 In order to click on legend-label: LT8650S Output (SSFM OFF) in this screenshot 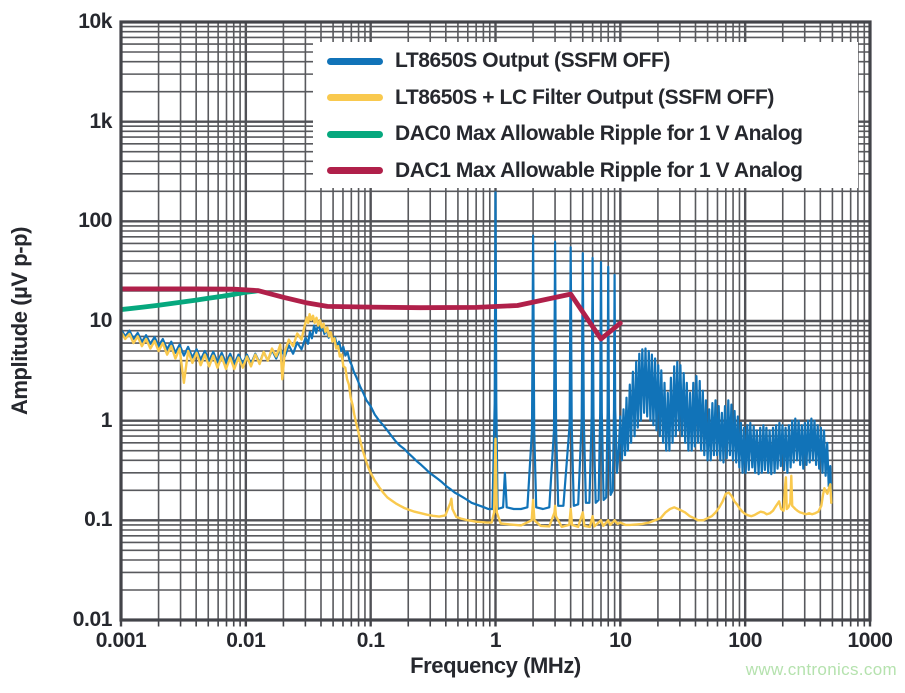, I will do `click(532, 61)`.